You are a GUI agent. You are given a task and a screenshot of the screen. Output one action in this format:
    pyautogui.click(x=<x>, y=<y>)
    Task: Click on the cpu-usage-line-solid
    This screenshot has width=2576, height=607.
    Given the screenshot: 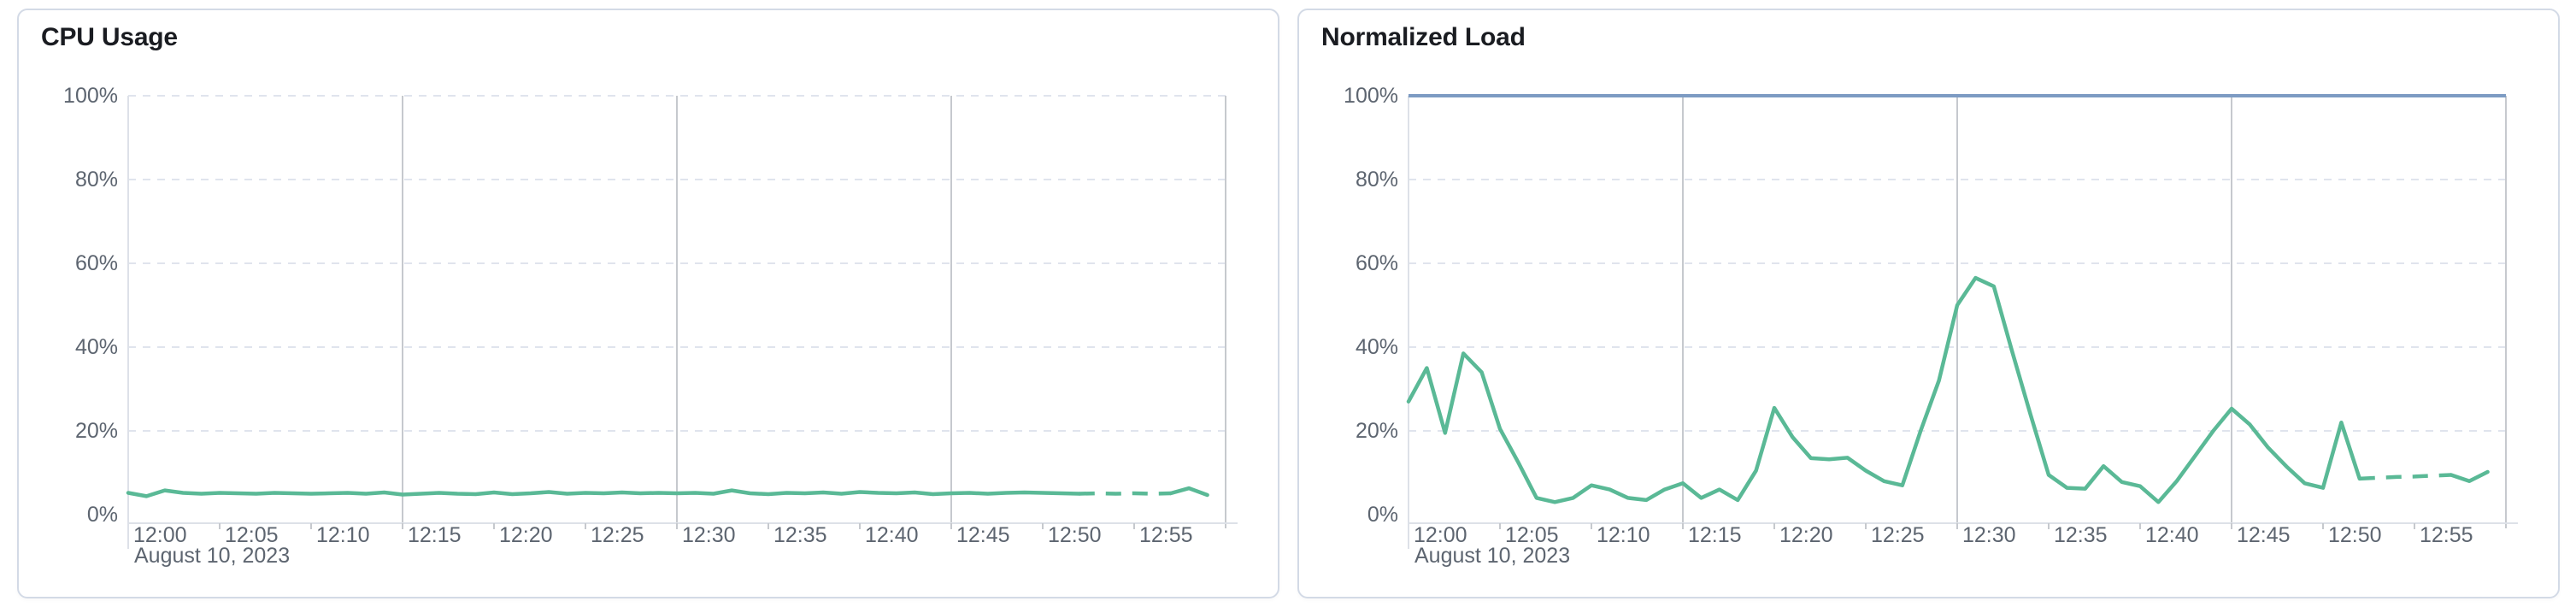 What is the action you would take?
    pyautogui.click(x=604, y=493)
    